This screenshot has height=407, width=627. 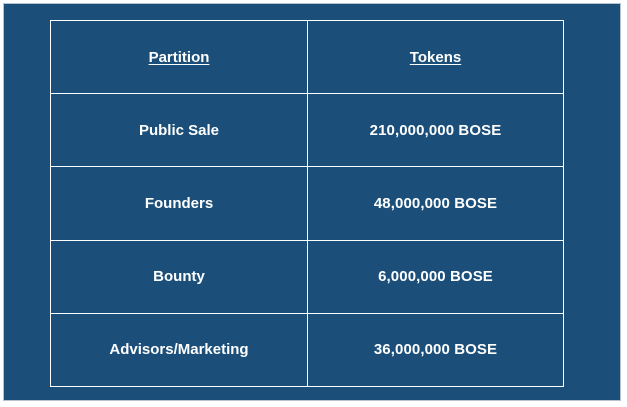 What do you see at coordinates (435, 350) in the screenshot?
I see `tokens-cell: 36,000,000 BOSE` at bounding box center [435, 350].